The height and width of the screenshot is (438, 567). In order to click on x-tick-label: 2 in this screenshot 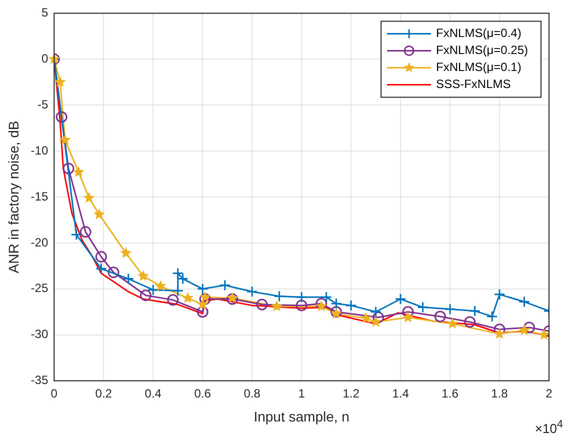, I will do `click(549, 393)`.